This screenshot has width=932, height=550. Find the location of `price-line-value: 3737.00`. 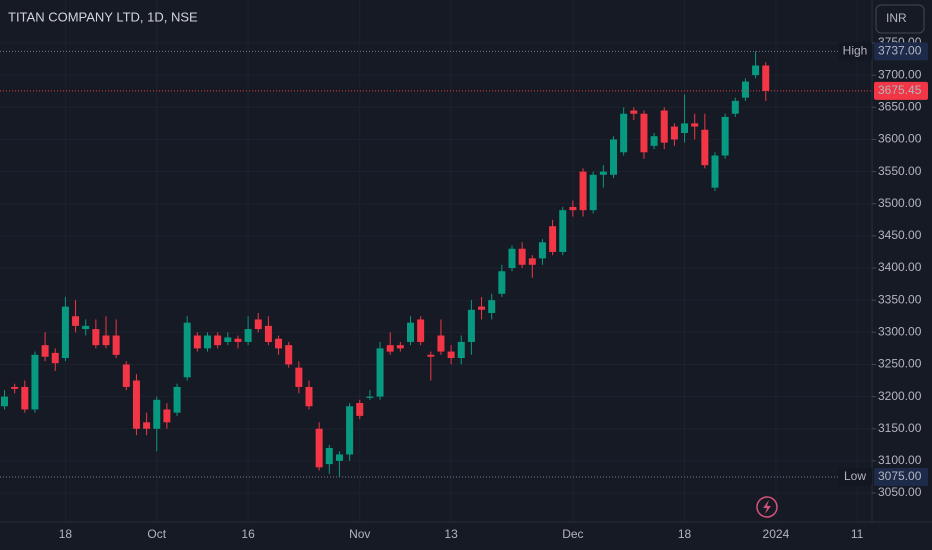

price-line-value: 3737.00 is located at coordinates (900, 51).